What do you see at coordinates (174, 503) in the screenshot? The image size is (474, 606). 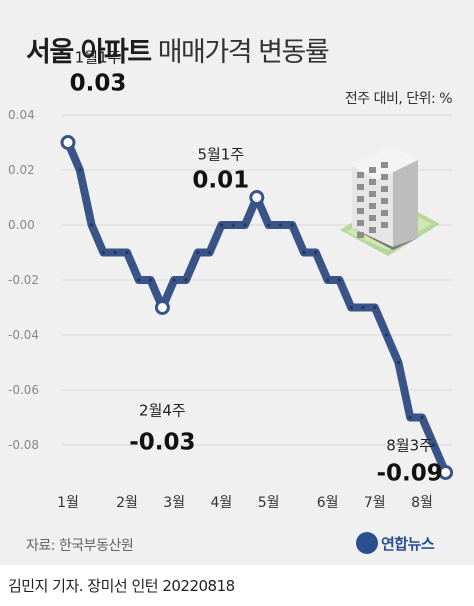 I see `x-tick-label: 3월` at bounding box center [174, 503].